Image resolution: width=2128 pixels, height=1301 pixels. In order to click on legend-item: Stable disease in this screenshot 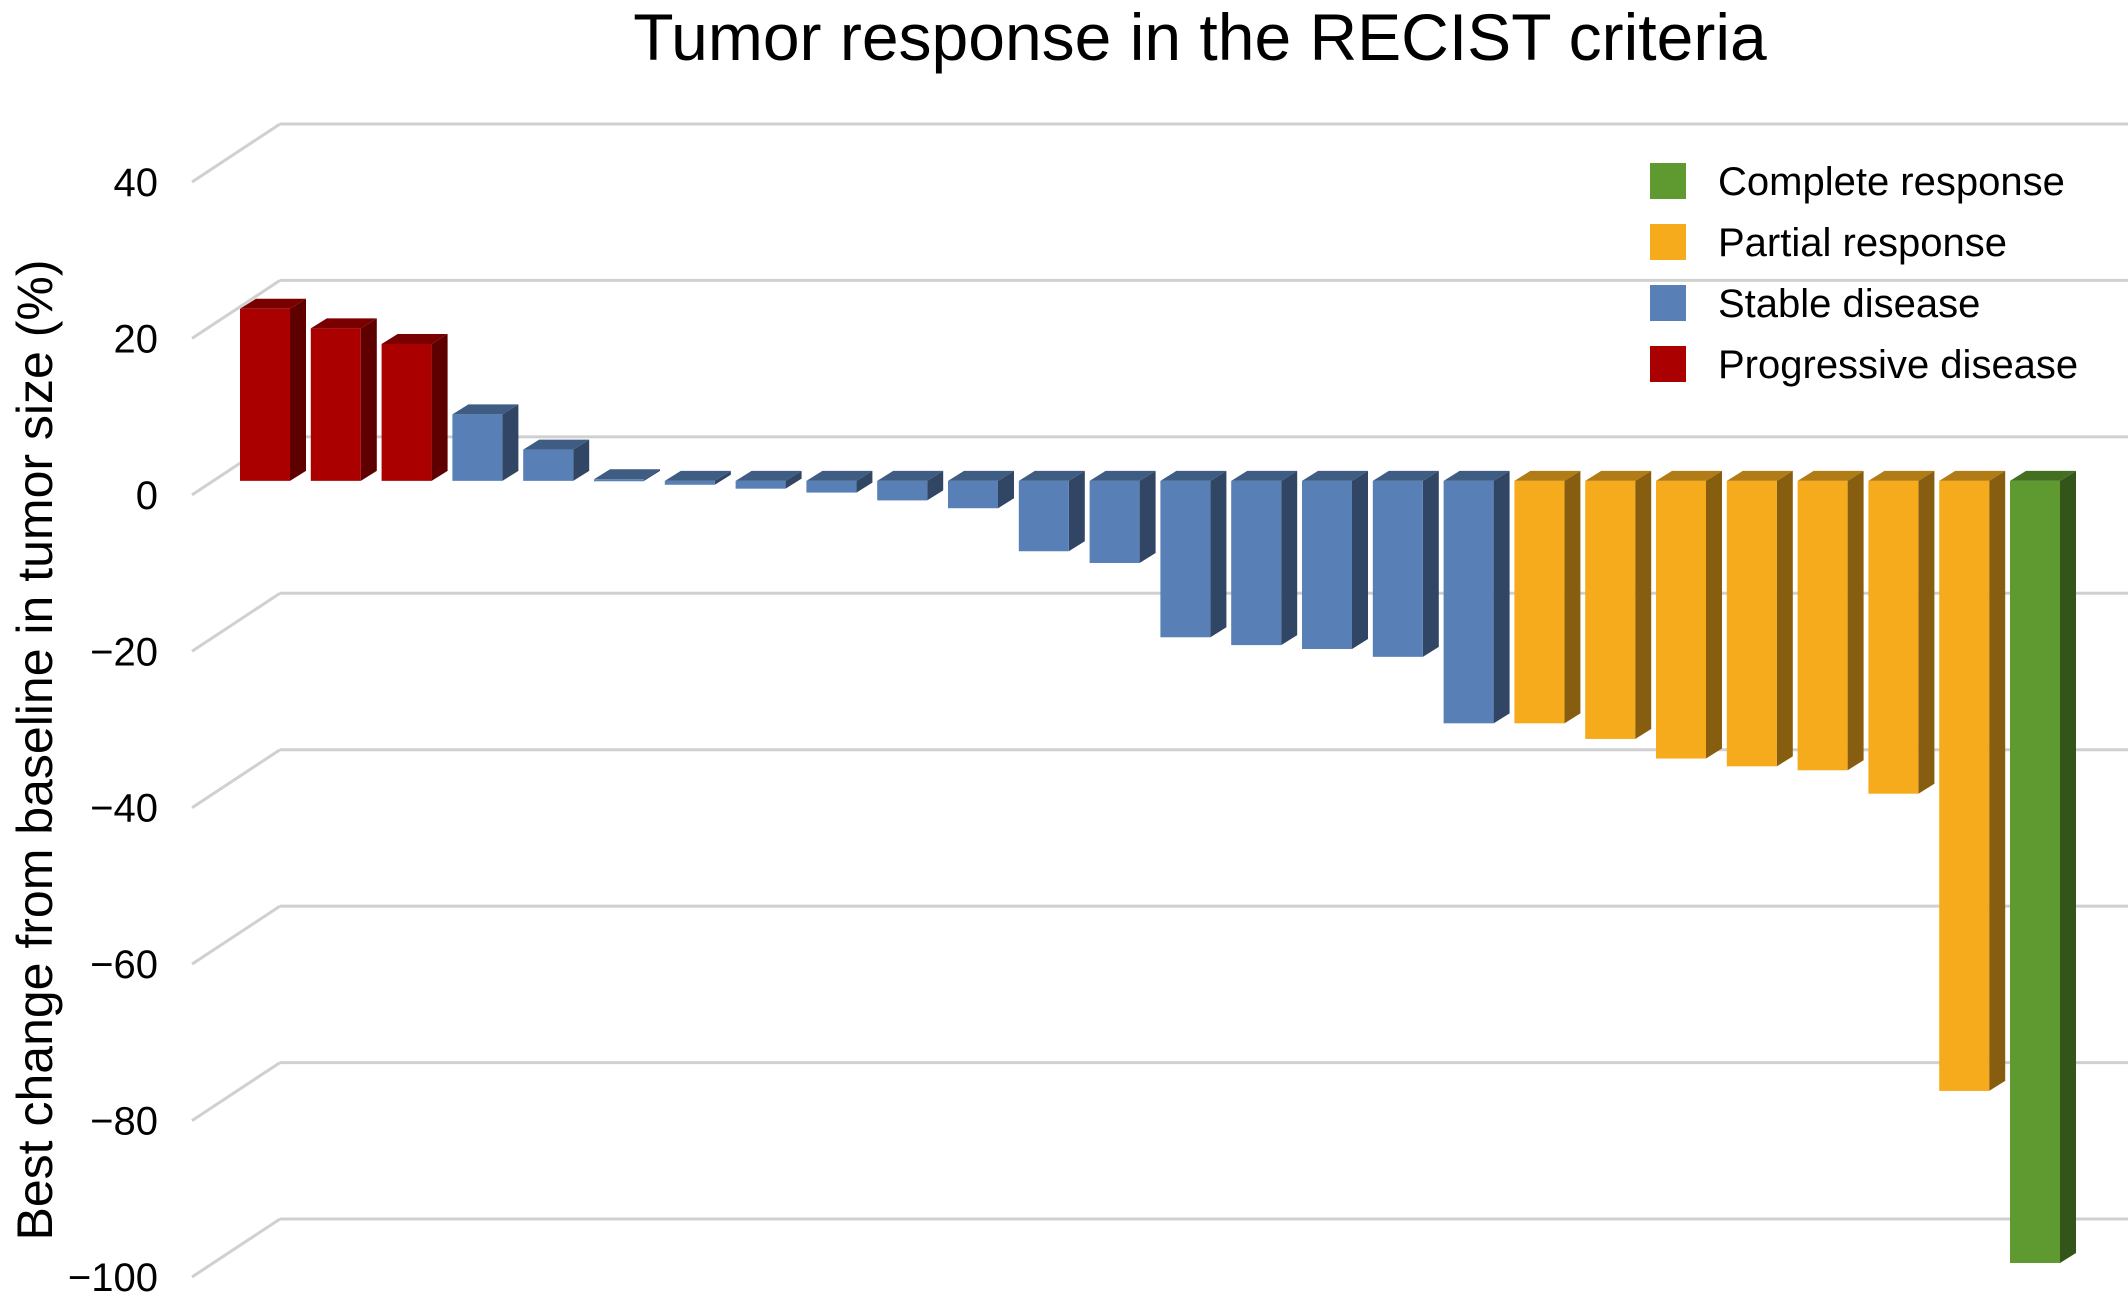, I will do `click(1815, 304)`.